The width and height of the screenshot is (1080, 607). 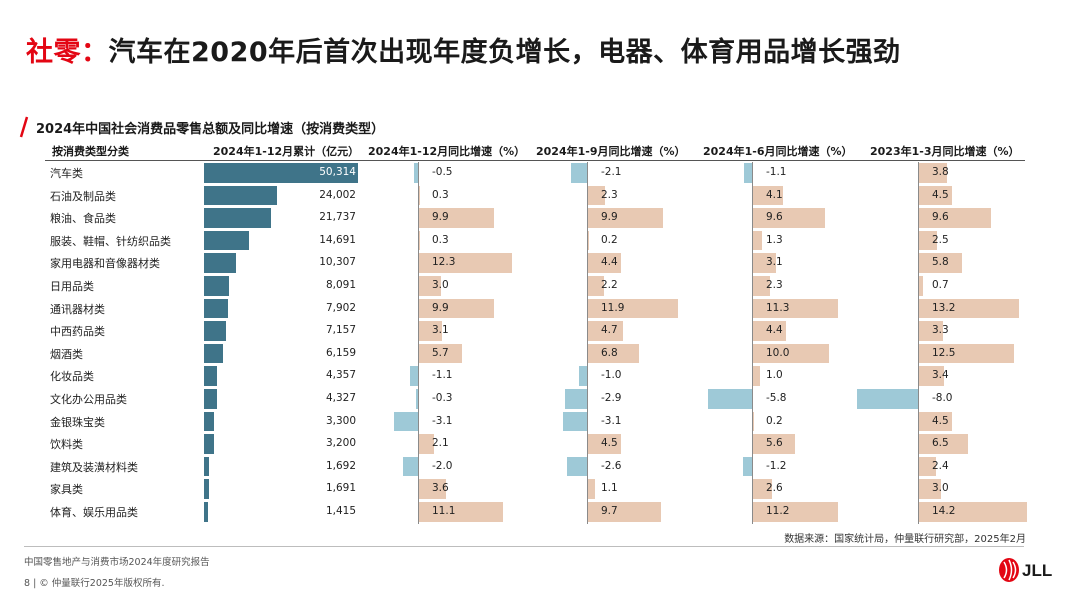 I want to click on logo-text: JLL, so click(x=1037, y=570).